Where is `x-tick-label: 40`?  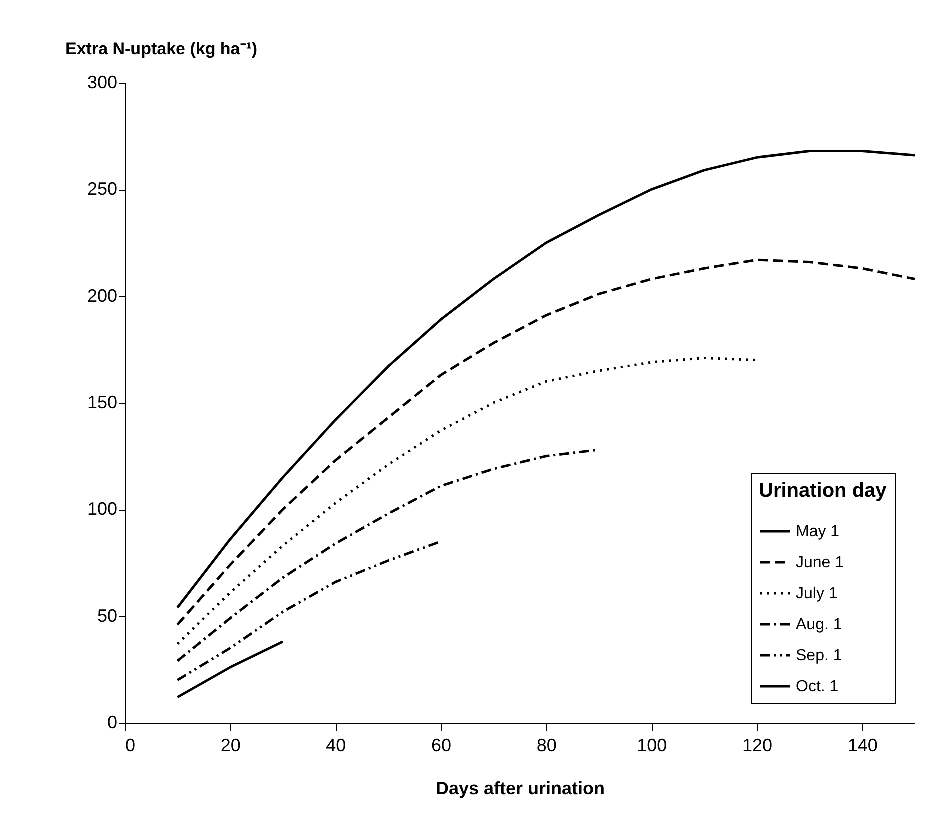
x-tick-label: 40 is located at coordinates (336, 746).